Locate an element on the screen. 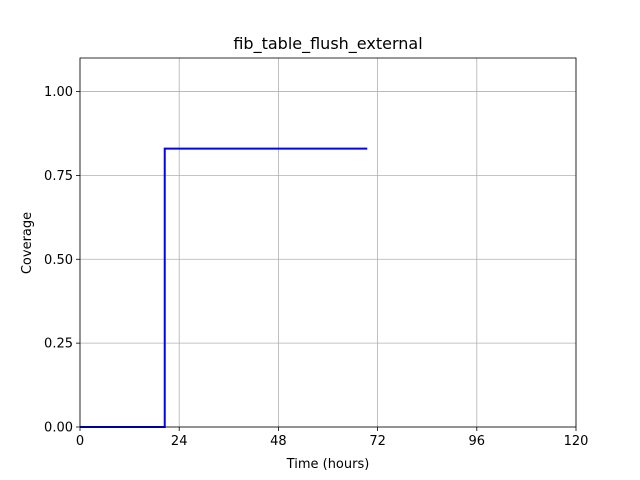  x-axis-ticks: 0 24 48 72 96 120 is located at coordinates (332, 438).